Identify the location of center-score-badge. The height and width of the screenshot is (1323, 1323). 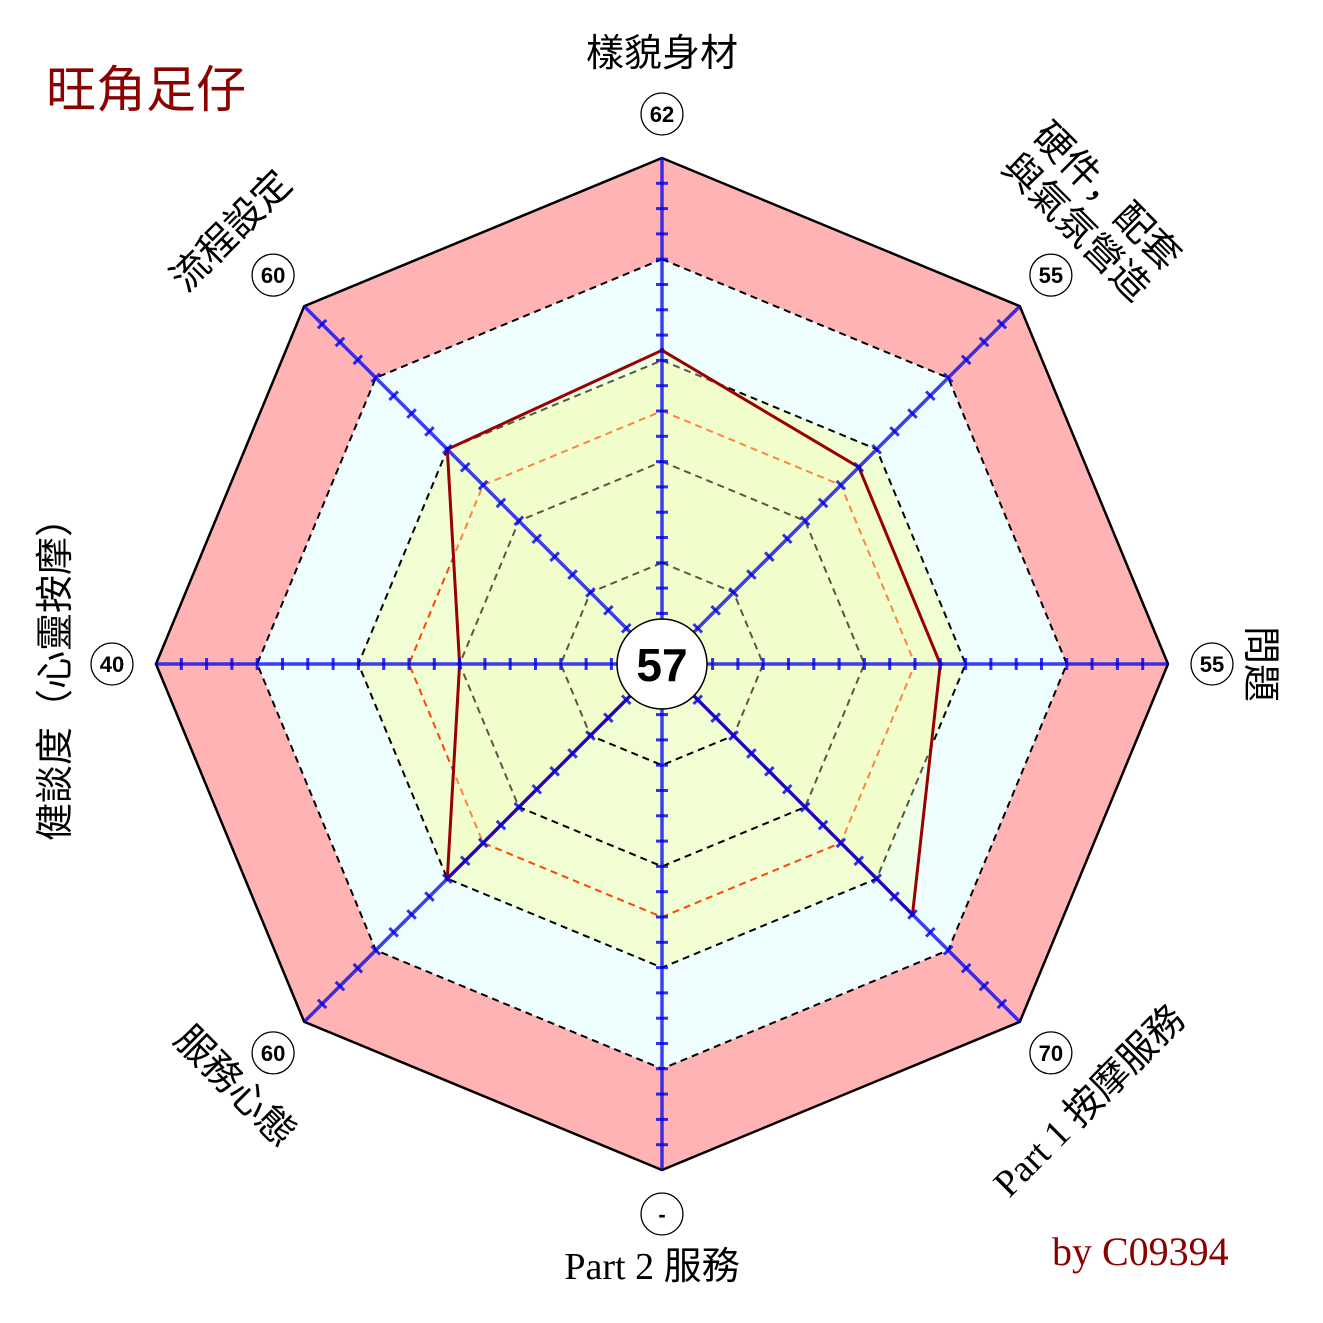
(662, 664).